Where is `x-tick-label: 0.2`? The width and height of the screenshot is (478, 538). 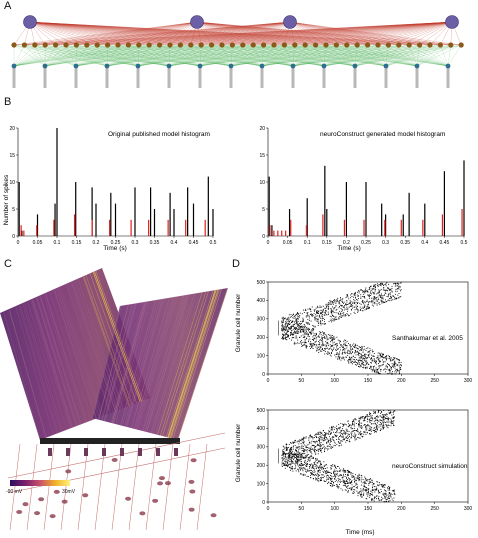
x-tick-label: 0.2 is located at coordinates (346, 243).